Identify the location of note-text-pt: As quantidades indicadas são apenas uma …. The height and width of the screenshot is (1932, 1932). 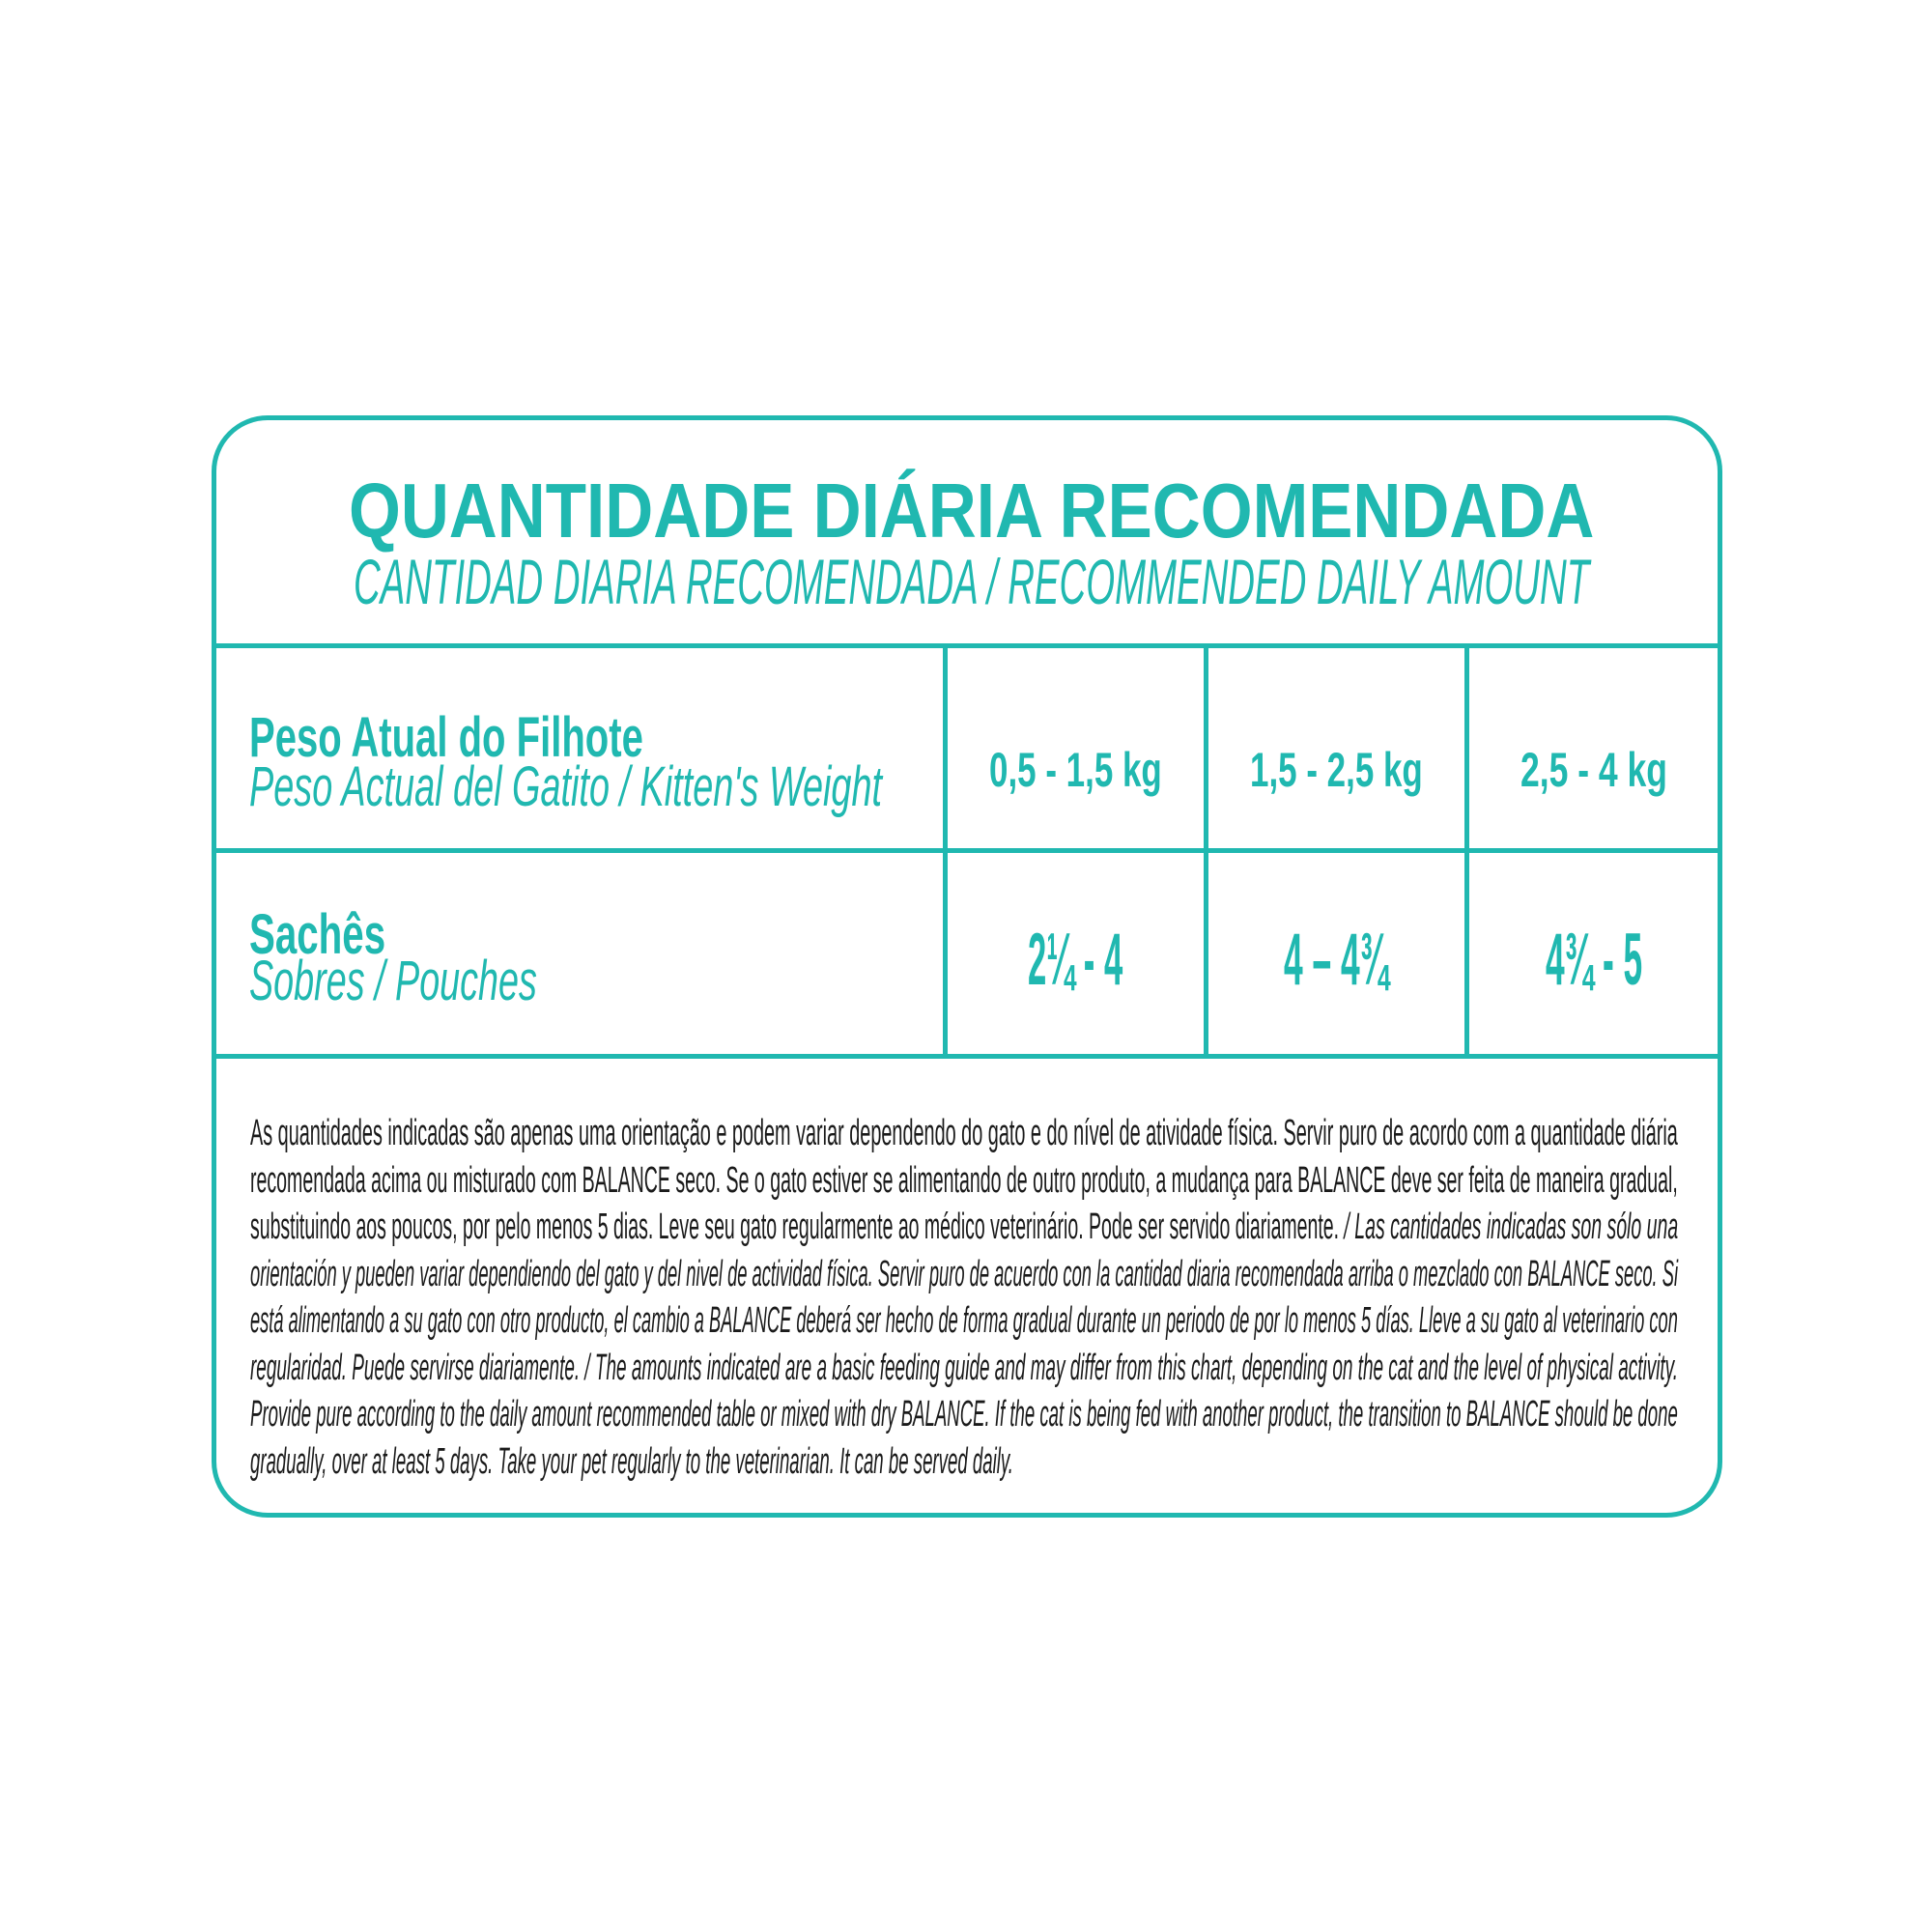
(964, 1133).